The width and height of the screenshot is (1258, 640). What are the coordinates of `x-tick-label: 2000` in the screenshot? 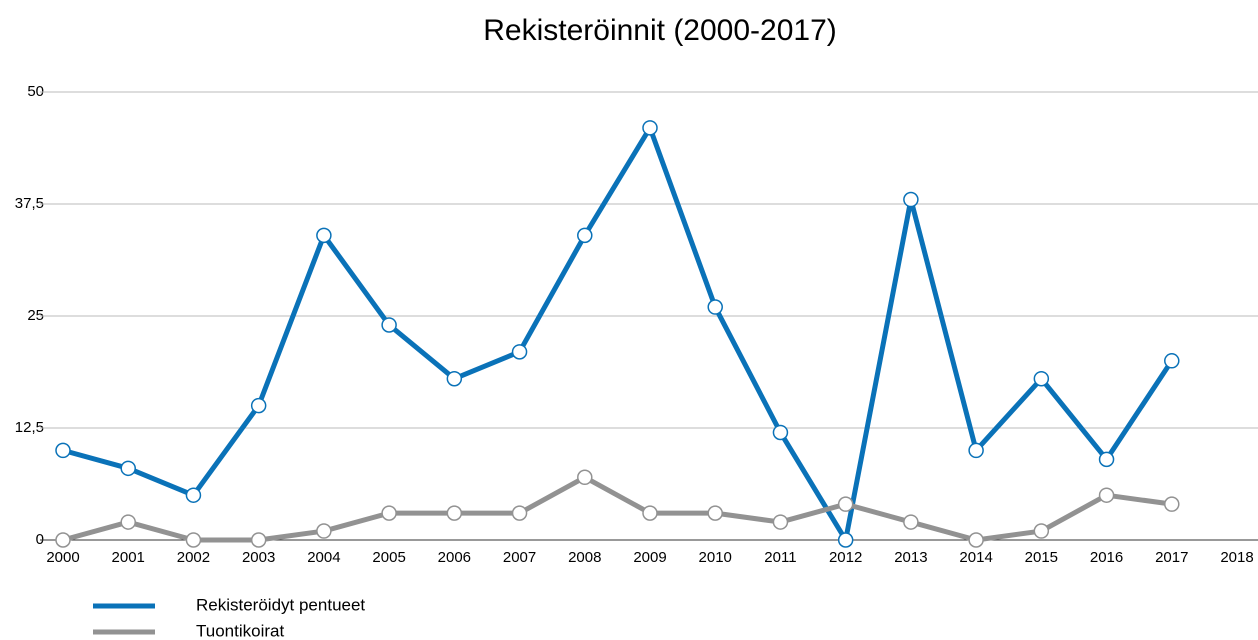 It's located at (62, 557).